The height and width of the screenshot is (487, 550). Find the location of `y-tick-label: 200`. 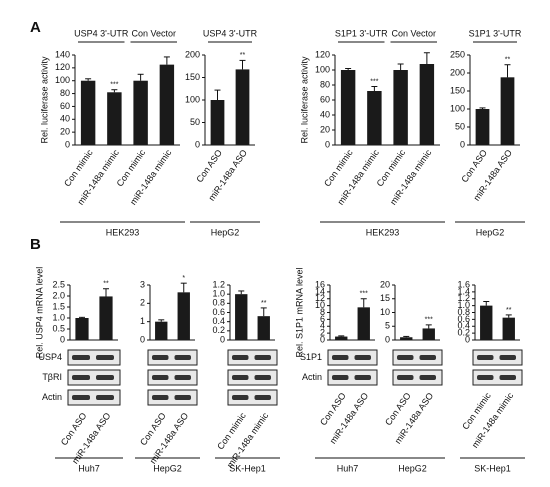

y-tick-label: 200 is located at coordinates (457, 72).